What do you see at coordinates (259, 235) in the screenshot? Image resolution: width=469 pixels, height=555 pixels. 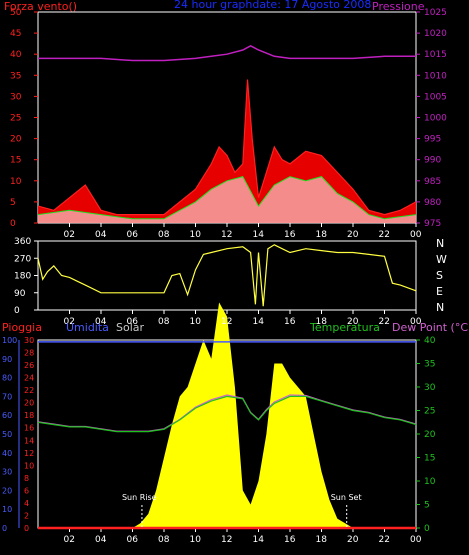 I see `wind-x-tick-label: 14` at bounding box center [259, 235].